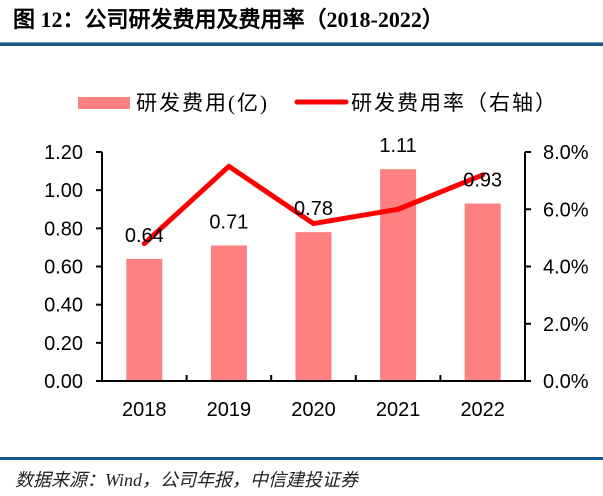  What do you see at coordinates (454, 103) in the screenshot?
I see `legend-line-label: 研发费用率（右轴）` at bounding box center [454, 103].